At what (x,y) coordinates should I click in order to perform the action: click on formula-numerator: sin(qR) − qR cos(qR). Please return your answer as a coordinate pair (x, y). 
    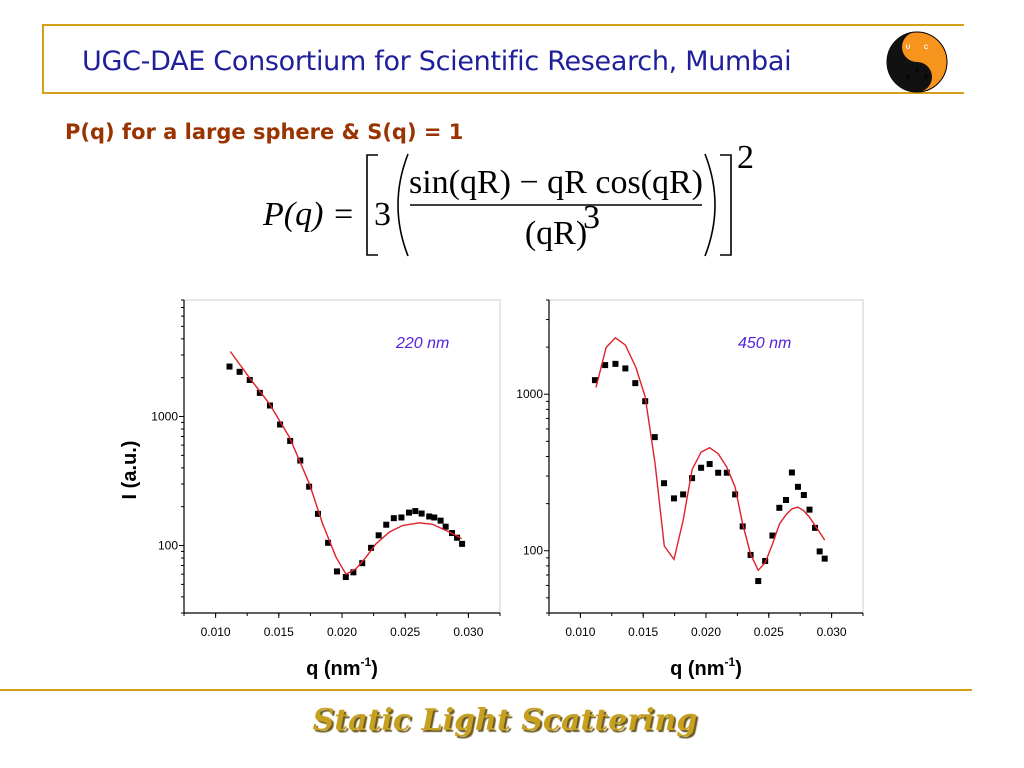
    Looking at the image, I should click on (556, 182).